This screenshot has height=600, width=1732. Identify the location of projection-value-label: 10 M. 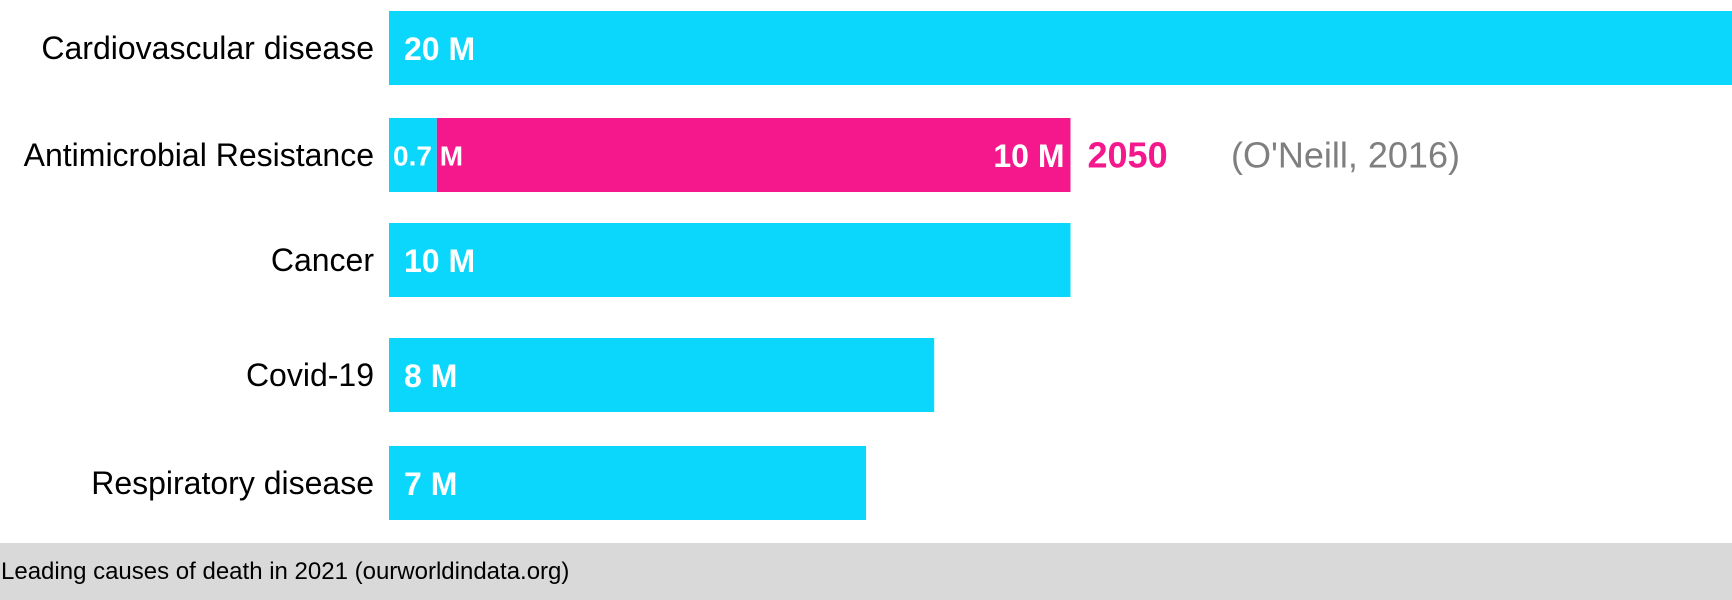
(1028, 156).